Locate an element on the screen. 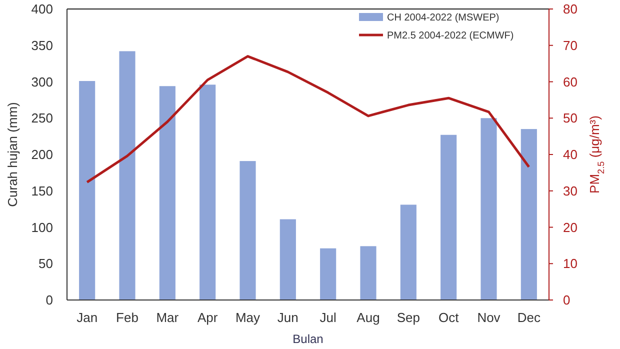 The height and width of the screenshot is (349, 620). y2-tick-label: 80 is located at coordinates (570, 9).